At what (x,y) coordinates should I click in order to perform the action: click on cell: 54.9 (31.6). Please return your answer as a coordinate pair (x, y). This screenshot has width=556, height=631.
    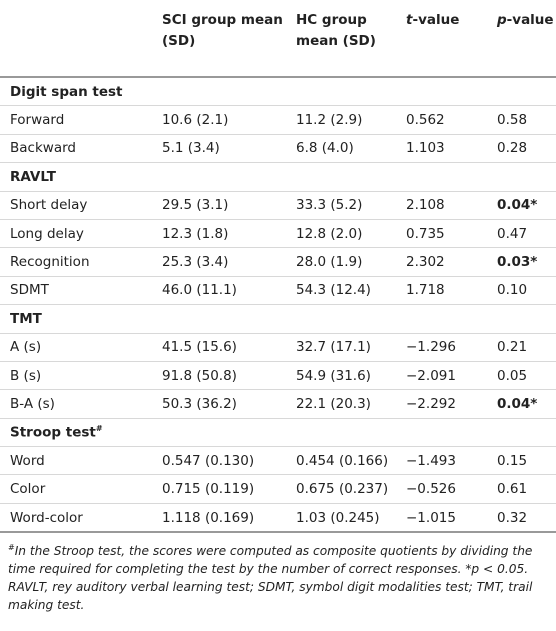
    Looking at the image, I should click on (341, 376).